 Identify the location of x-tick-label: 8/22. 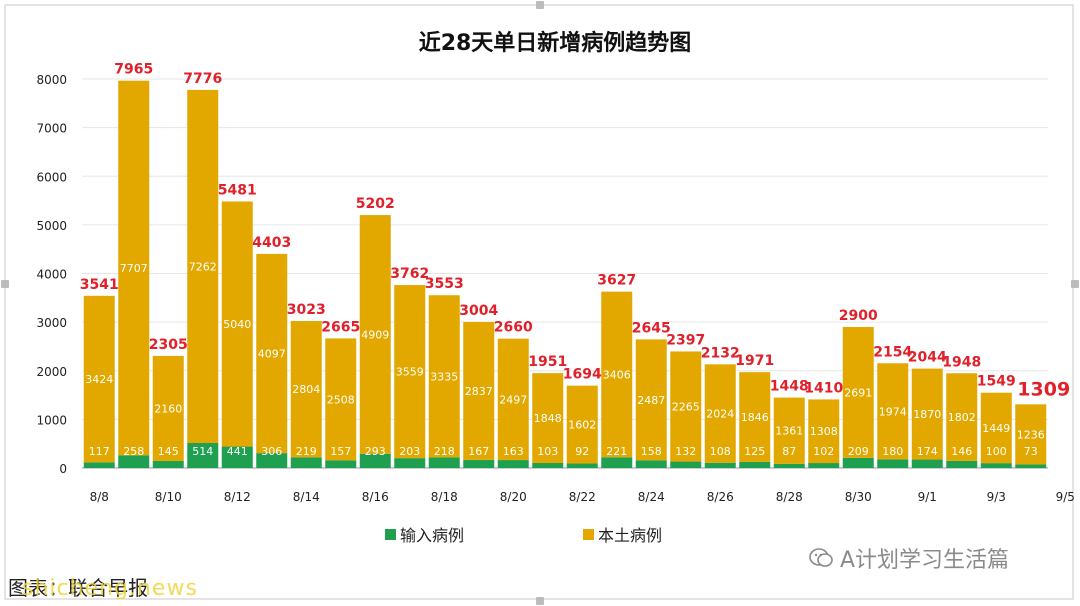
(582, 497).